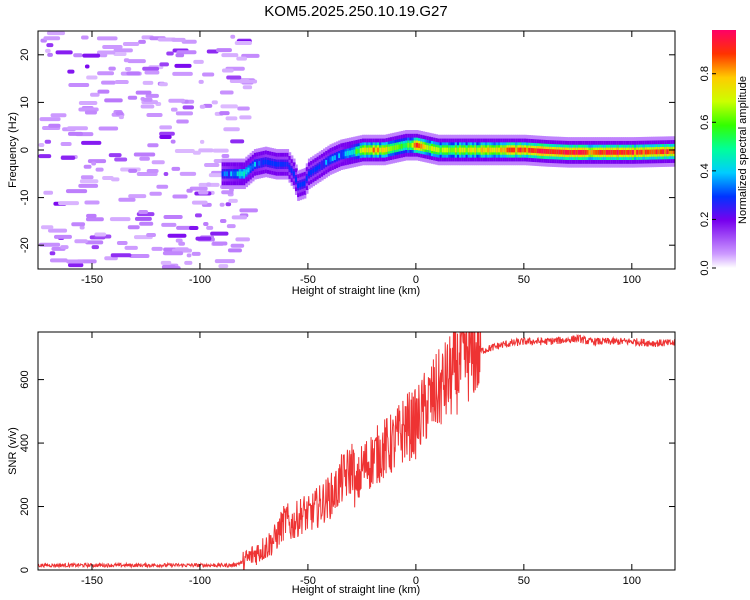 The image size is (750, 600). I want to click on spectrogram-x-tick-label: -50, so click(308, 280).